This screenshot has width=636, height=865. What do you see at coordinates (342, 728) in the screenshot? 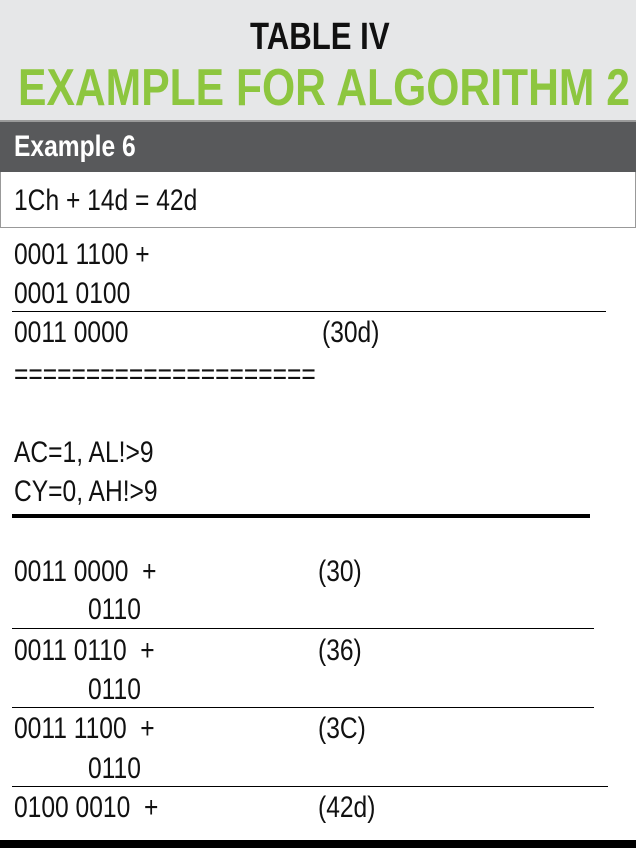
I see `row-note: (3C)` at bounding box center [342, 728].